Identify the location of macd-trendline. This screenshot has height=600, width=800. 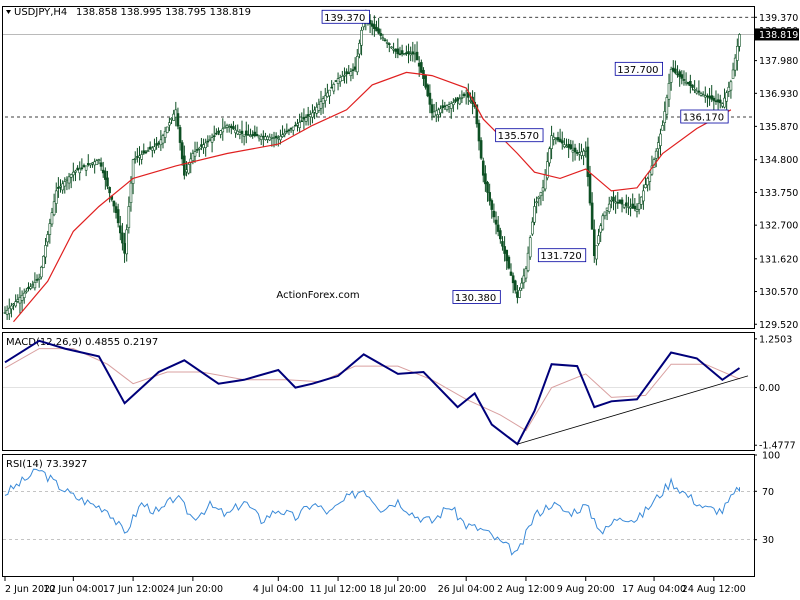
(633, 410).